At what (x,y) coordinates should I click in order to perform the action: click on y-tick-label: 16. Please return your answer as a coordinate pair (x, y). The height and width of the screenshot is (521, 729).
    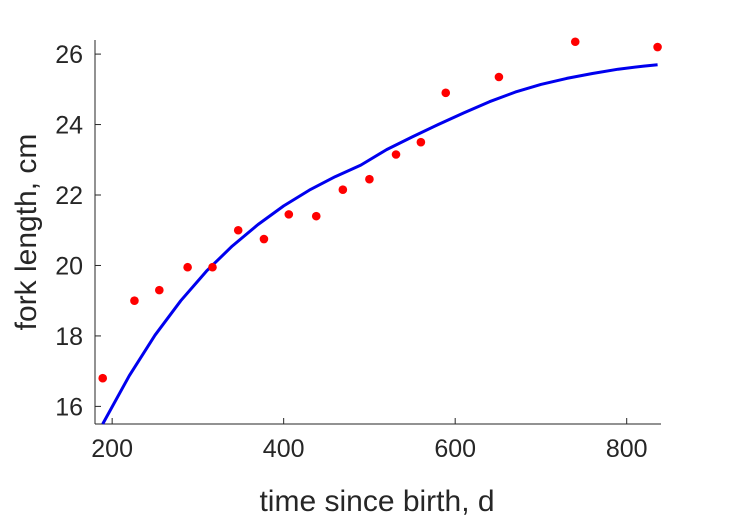
    Looking at the image, I should click on (69, 407).